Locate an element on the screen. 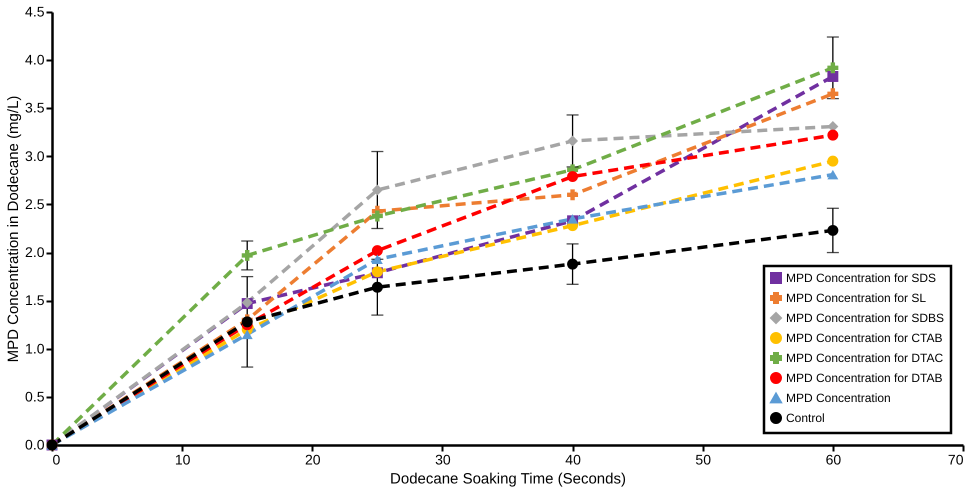 The height and width of the screenshot is (491, 969). y-tick-label: 2.0 is located at coordinates (35, 252).